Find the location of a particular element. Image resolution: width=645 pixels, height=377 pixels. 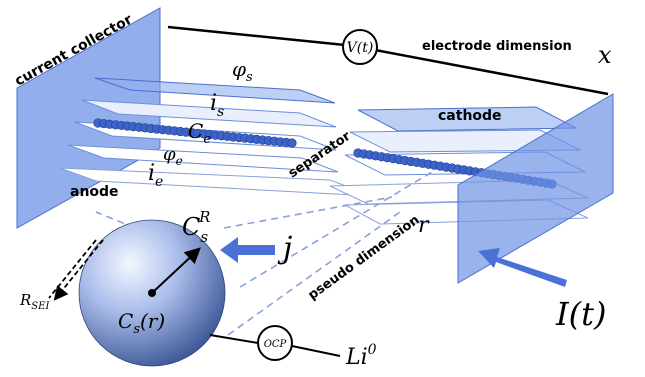

ocp-label: OCP is located at coordinates (275, 344).